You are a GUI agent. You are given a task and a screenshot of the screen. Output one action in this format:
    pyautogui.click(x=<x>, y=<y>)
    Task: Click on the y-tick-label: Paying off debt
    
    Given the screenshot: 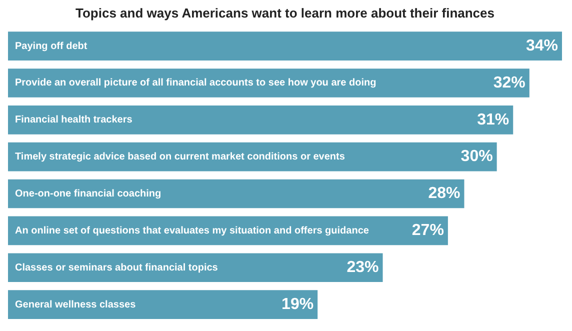 What is the action you would take?
    pyautogui.click(x=51, y=46)
    